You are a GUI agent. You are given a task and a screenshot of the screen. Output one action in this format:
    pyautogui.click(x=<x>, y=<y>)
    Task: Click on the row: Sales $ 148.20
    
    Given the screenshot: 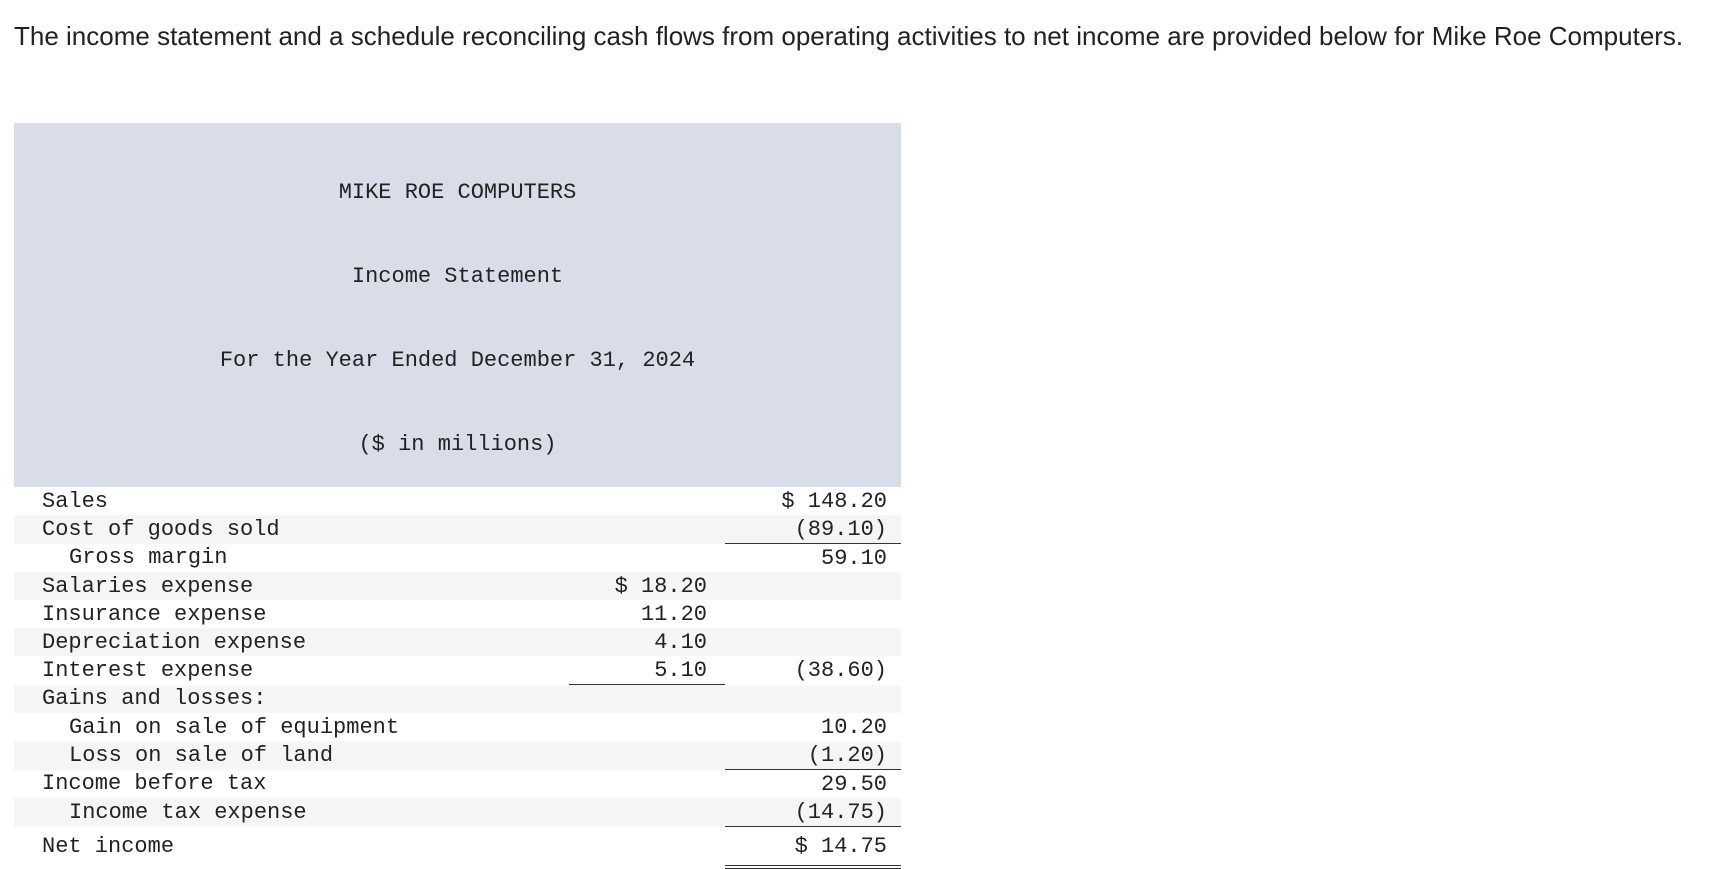 What is the action you would take?
    pyautogui.click(x=457, y=501)
    